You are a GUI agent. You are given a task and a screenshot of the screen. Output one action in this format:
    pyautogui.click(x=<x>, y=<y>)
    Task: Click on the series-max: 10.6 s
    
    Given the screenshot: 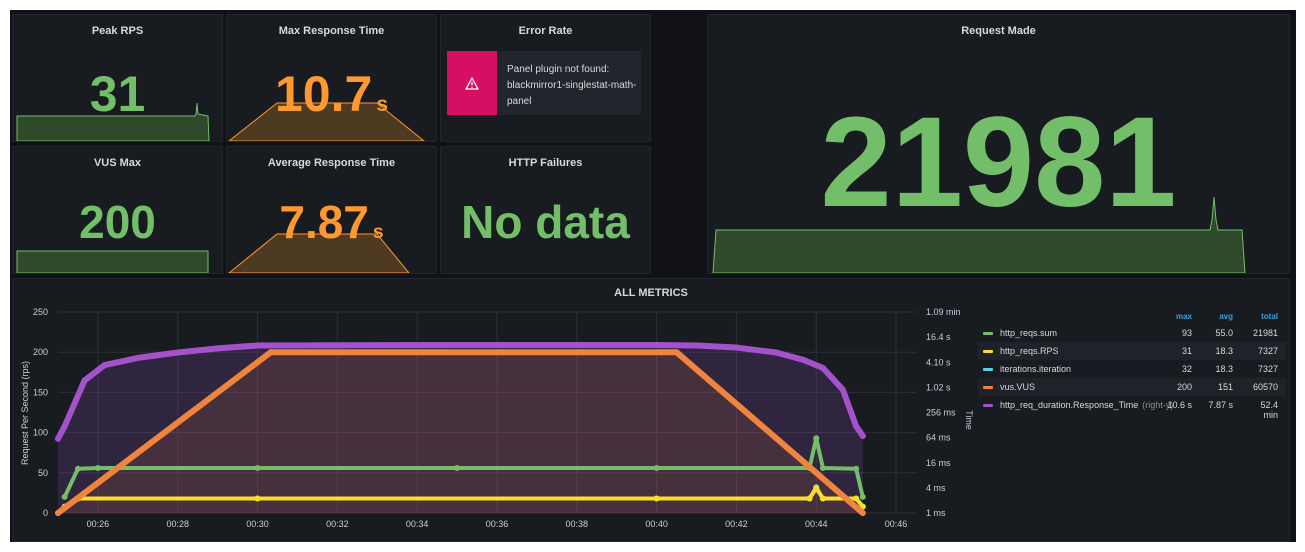 What is the action you would take?
    pyautogui.click(x=1179, y=405)
    